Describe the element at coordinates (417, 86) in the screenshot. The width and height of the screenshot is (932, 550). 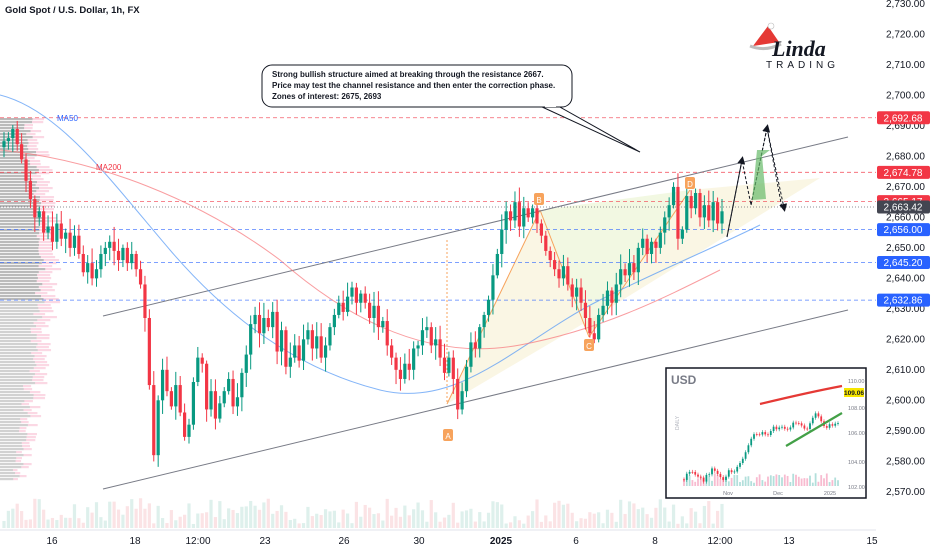
I see `callout-box` at that location.